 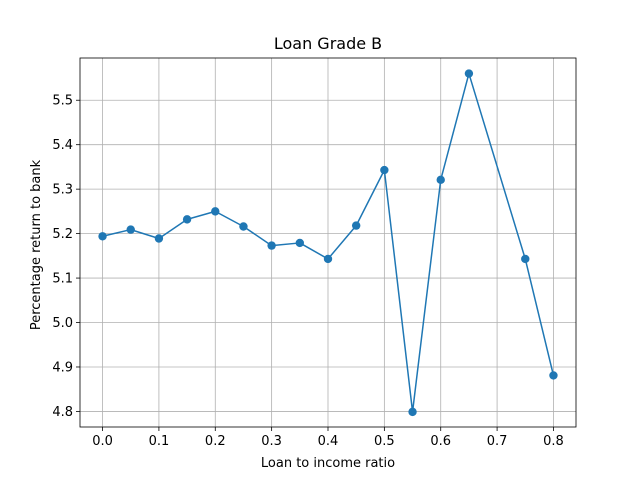 What do you see at coordinates (440, 441) in the screenshot?
I see `x-tick-label: 0.6` at bounding box center [440, 441].